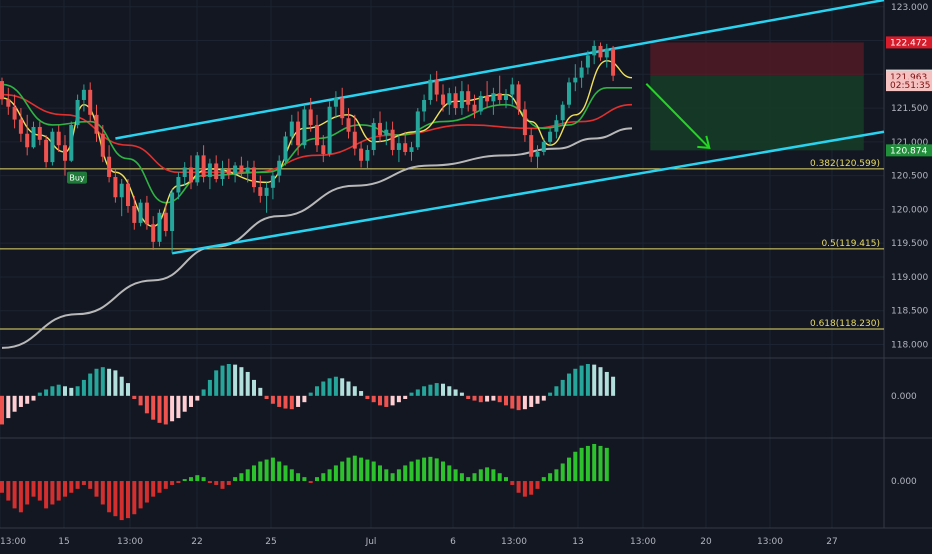 This screenshot has width=932, height=554. What do you see at coordinates (909, 177) in the screenshot?
I see `price-tick-label: 120.500` at bounding box center [909, 177].